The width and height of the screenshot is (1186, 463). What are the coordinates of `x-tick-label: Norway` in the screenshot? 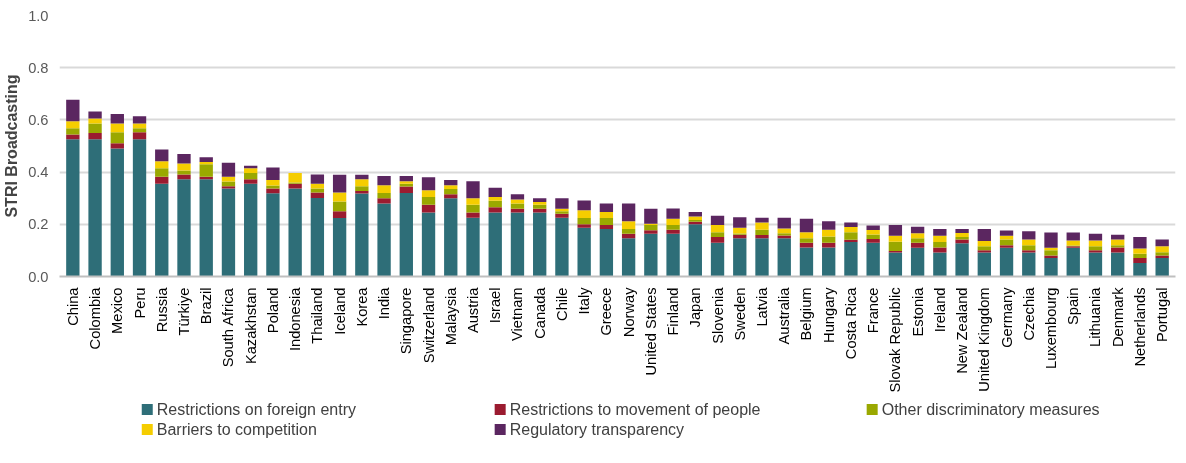 It's located at (628, 312).